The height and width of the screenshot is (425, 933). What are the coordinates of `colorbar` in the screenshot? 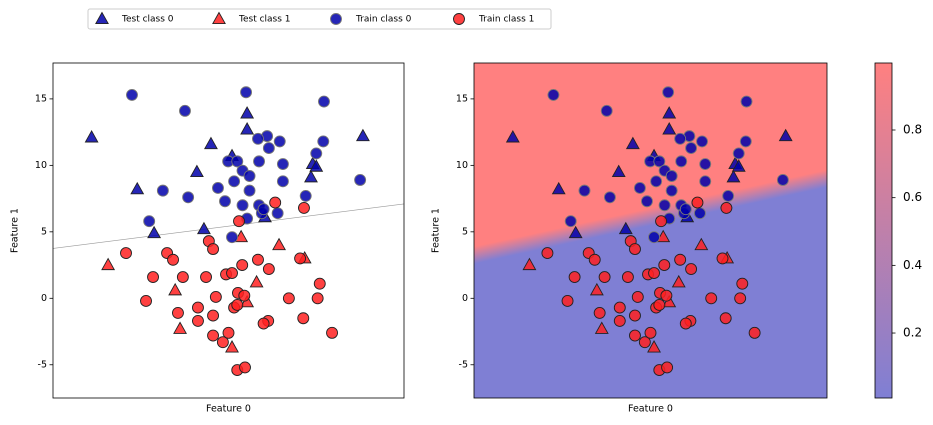 It's located at (883, 230).